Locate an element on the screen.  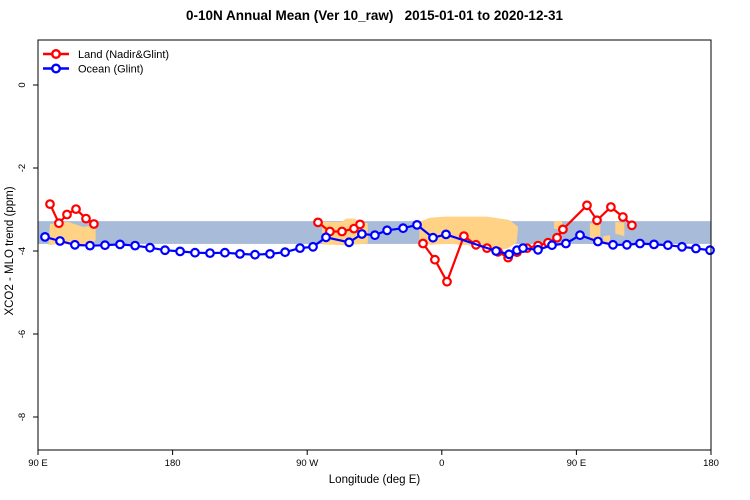
y-tick-label: -2 is located at coordinates (22, 168).